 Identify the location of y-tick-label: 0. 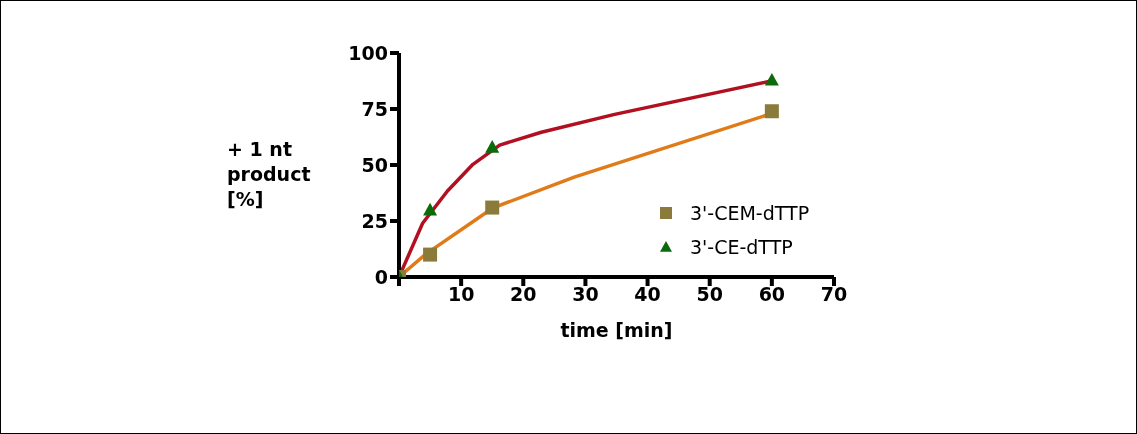
(381, 276).